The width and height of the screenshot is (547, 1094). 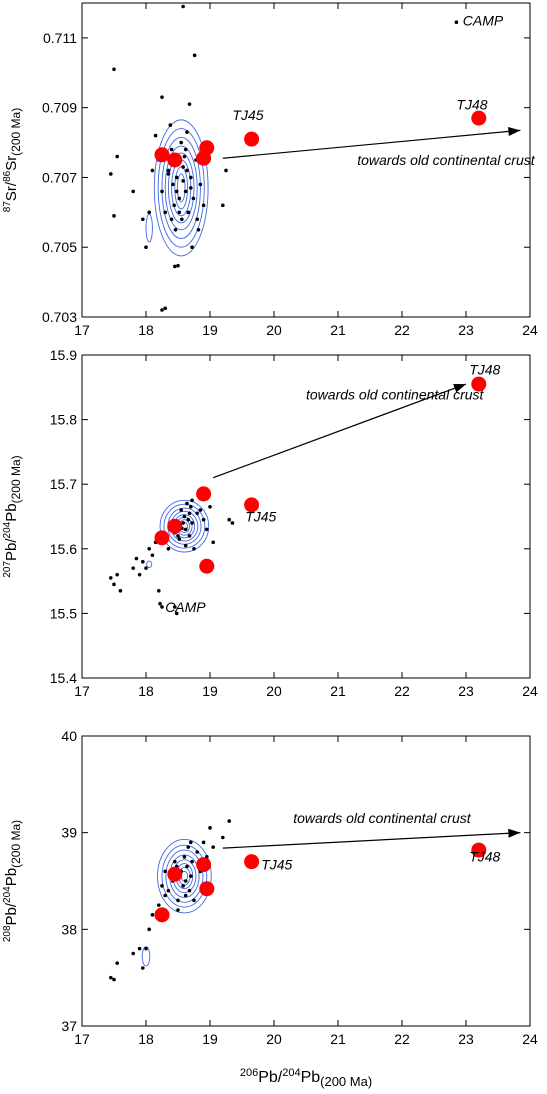 What do you see at coordinates (484, 369) in the screenshot?
I see `annotation-tj48: TJ48` at bounding box center [484, 369].